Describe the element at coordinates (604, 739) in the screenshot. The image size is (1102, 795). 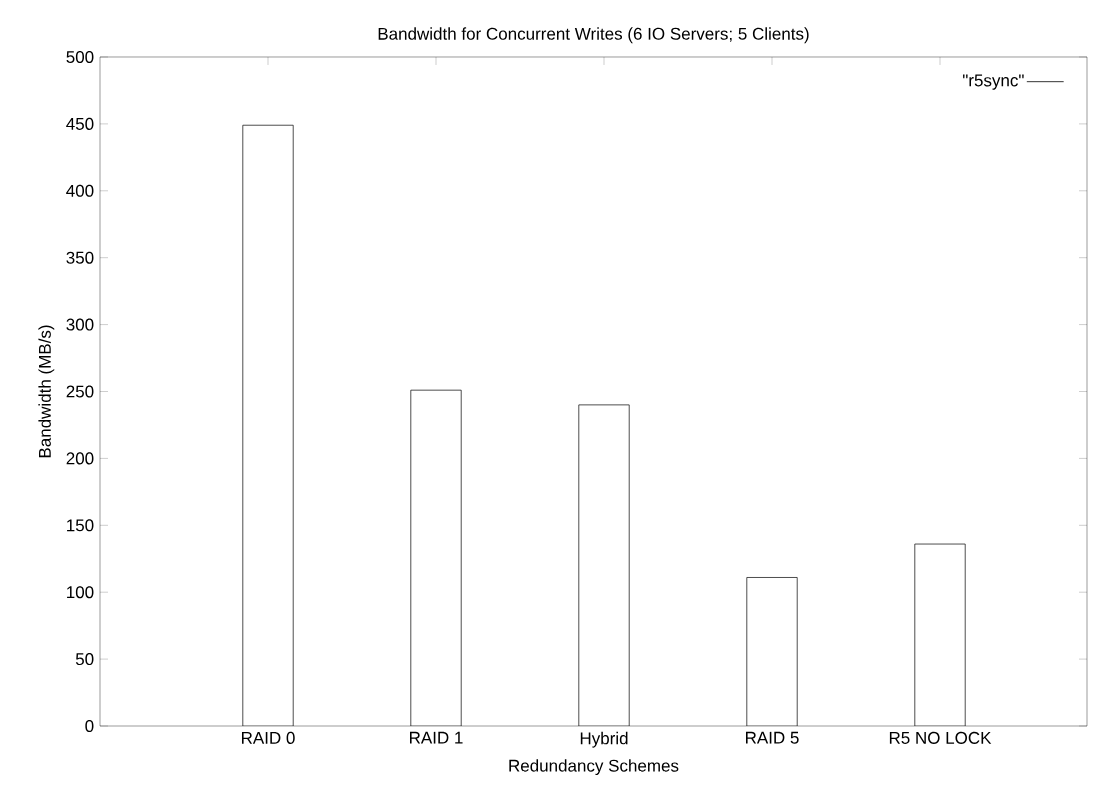
I see `x-tick-label: Hybrid` at that location.